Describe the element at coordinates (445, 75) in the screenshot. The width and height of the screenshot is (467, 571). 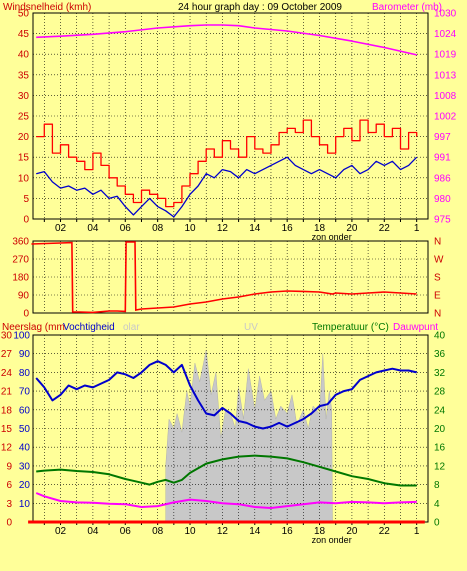
I see `barometer-tick-label: 1013` at that location.